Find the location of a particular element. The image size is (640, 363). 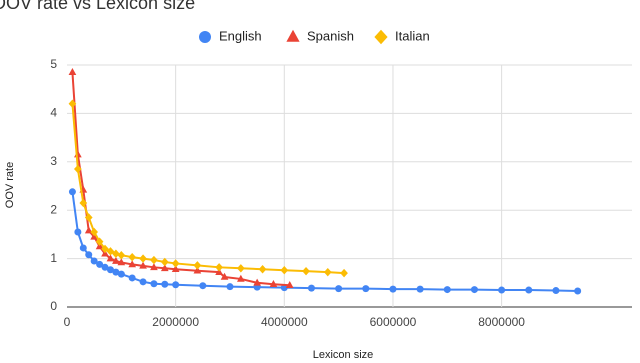

legend-label: Italian is located at coordinates (412, 35).